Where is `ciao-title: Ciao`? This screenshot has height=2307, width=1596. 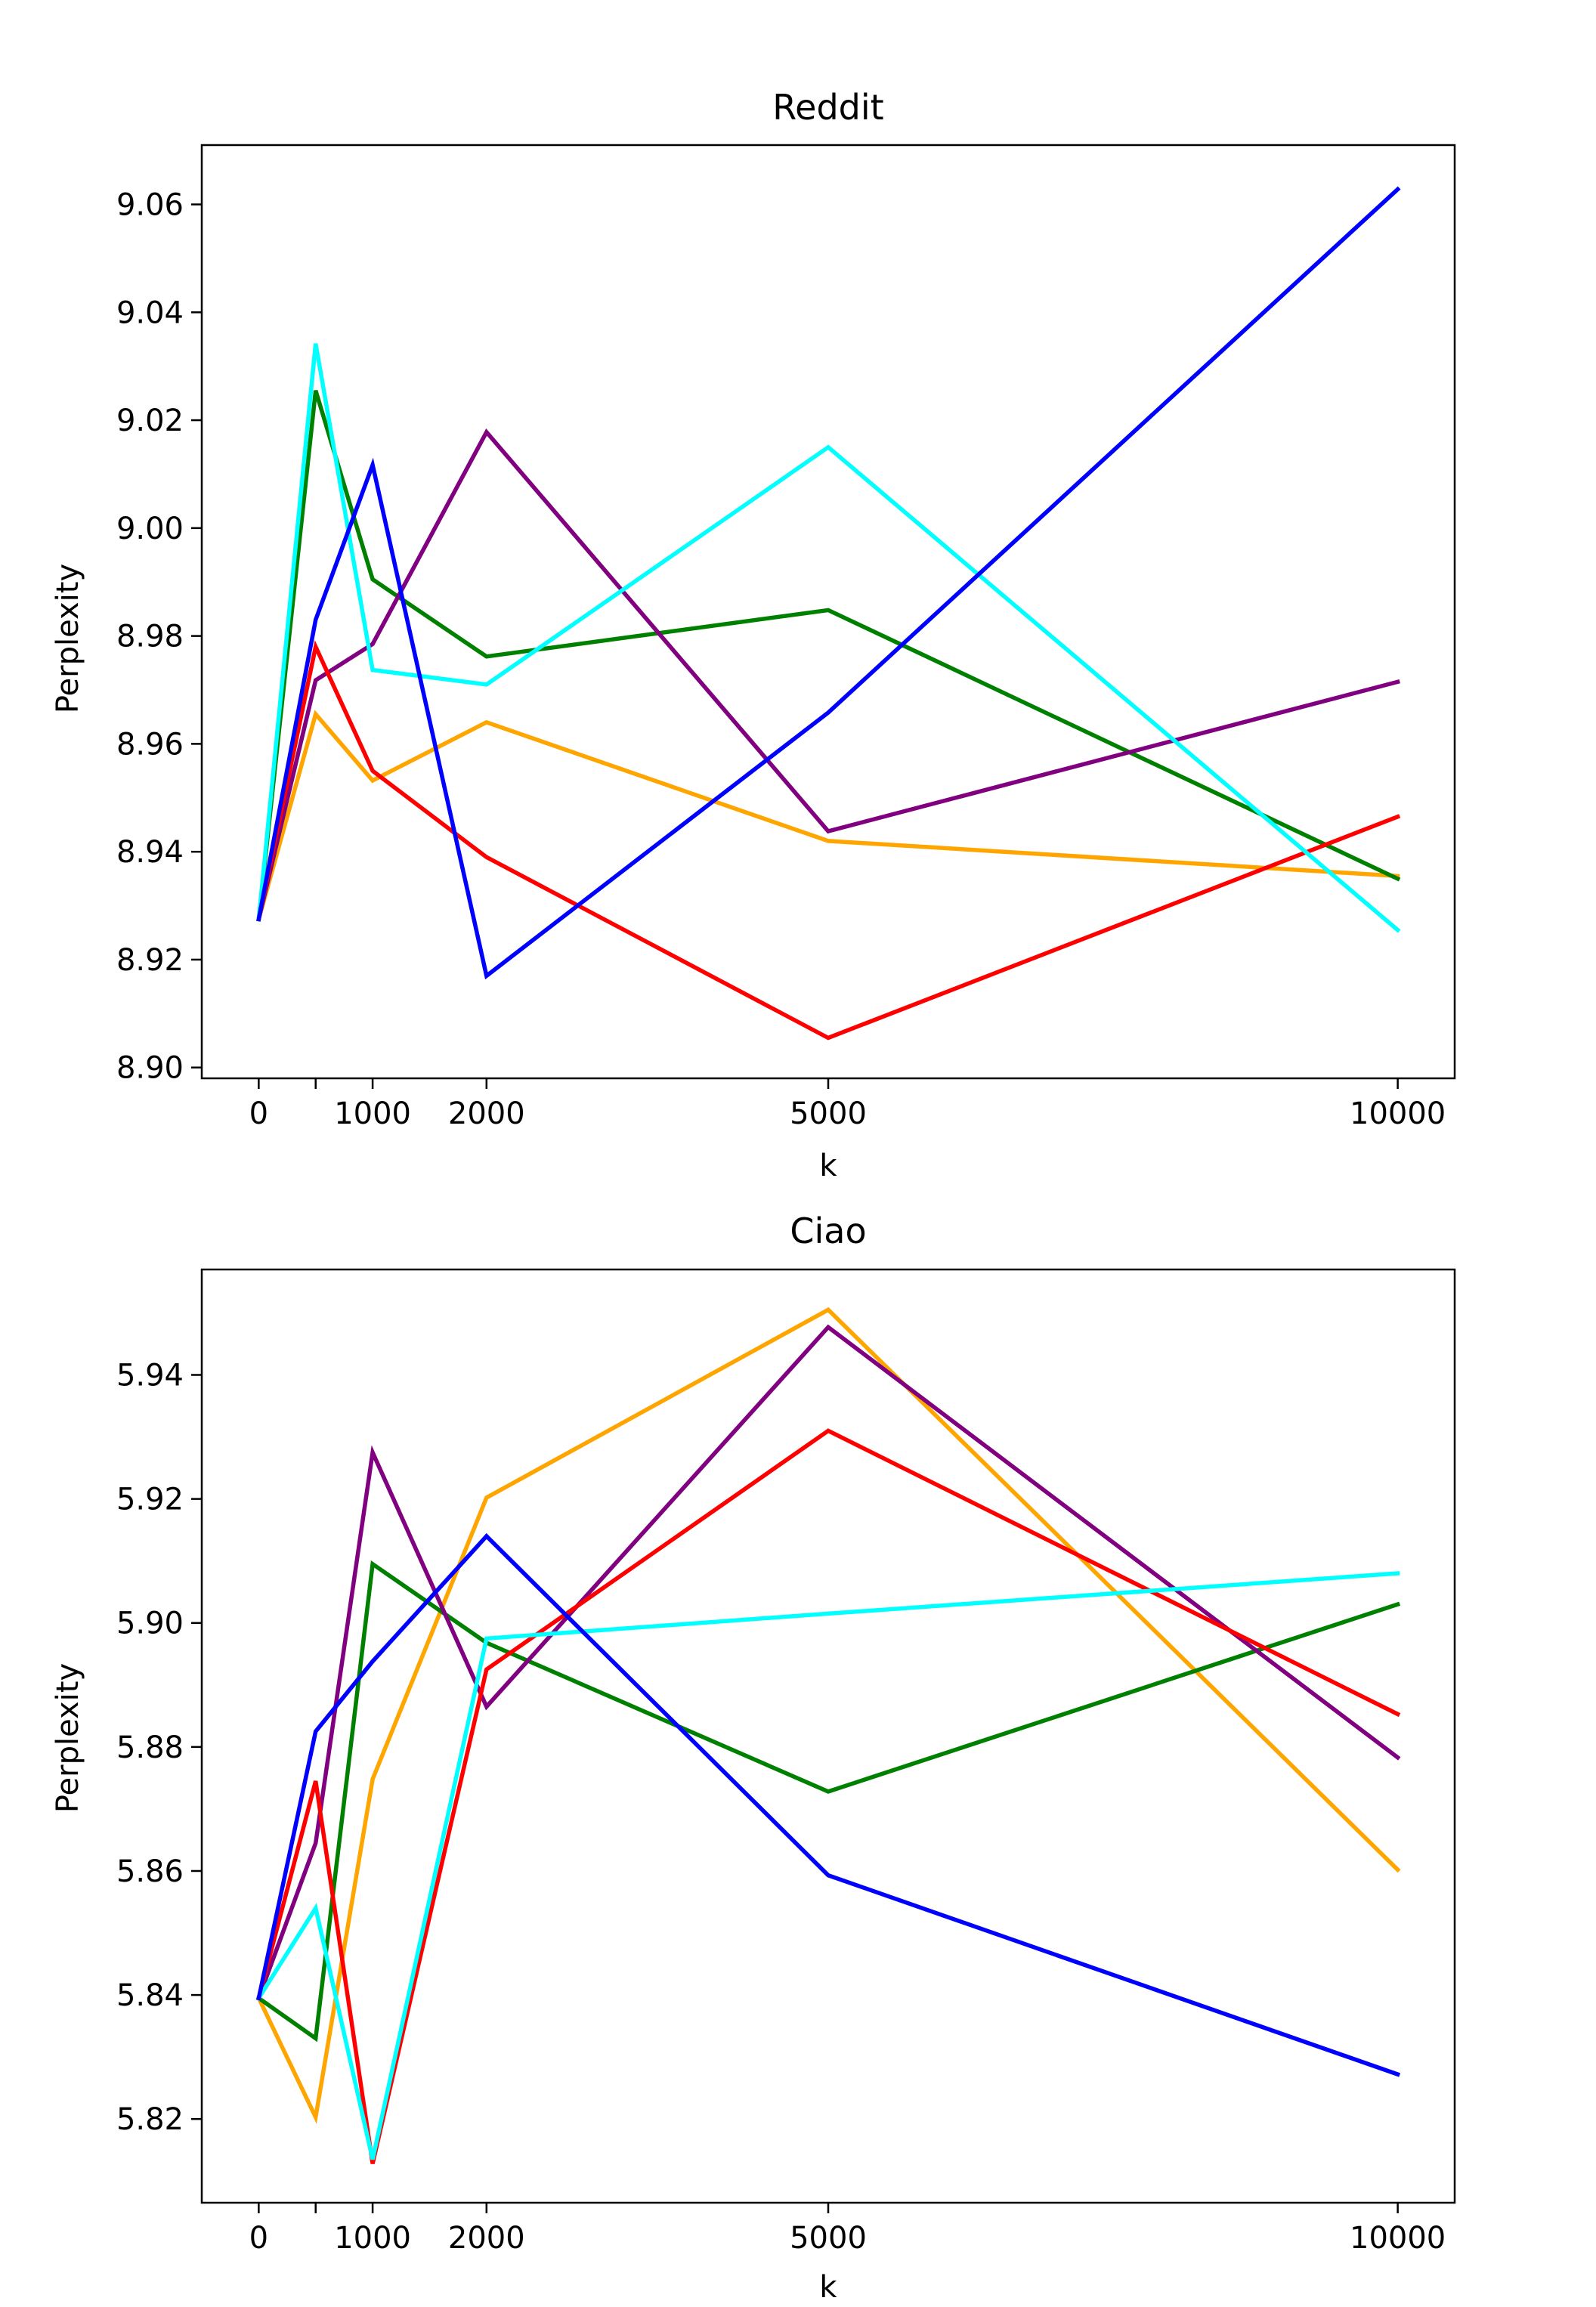
ciao-title: Ciao is located at coordinates (828, 1231).